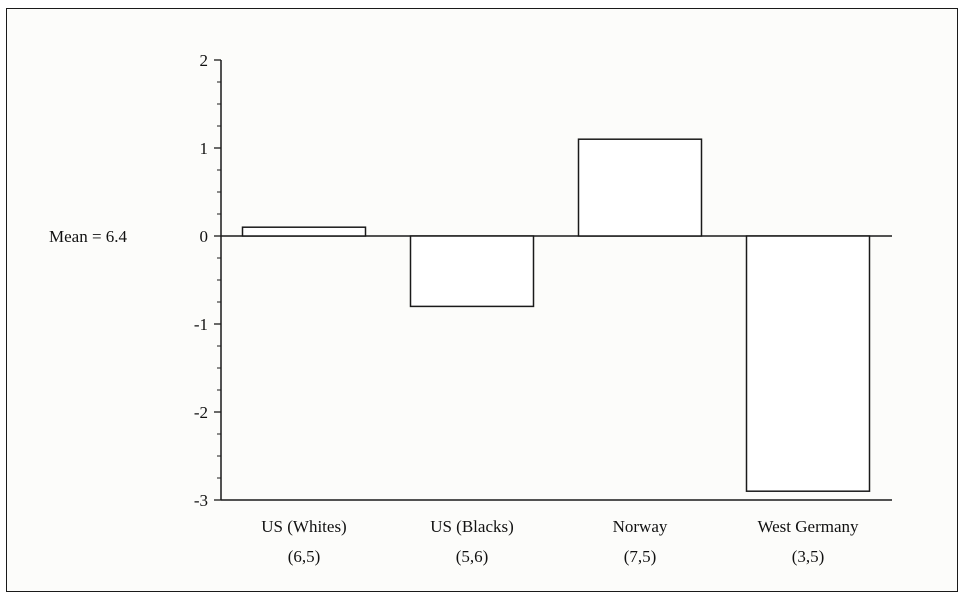 This screenshot has width=963, height=598. What do you see at coordinates (304, 556) in the screenshot?
I see `category-sublabel: (6,5)` at bounding box center [304, 556].